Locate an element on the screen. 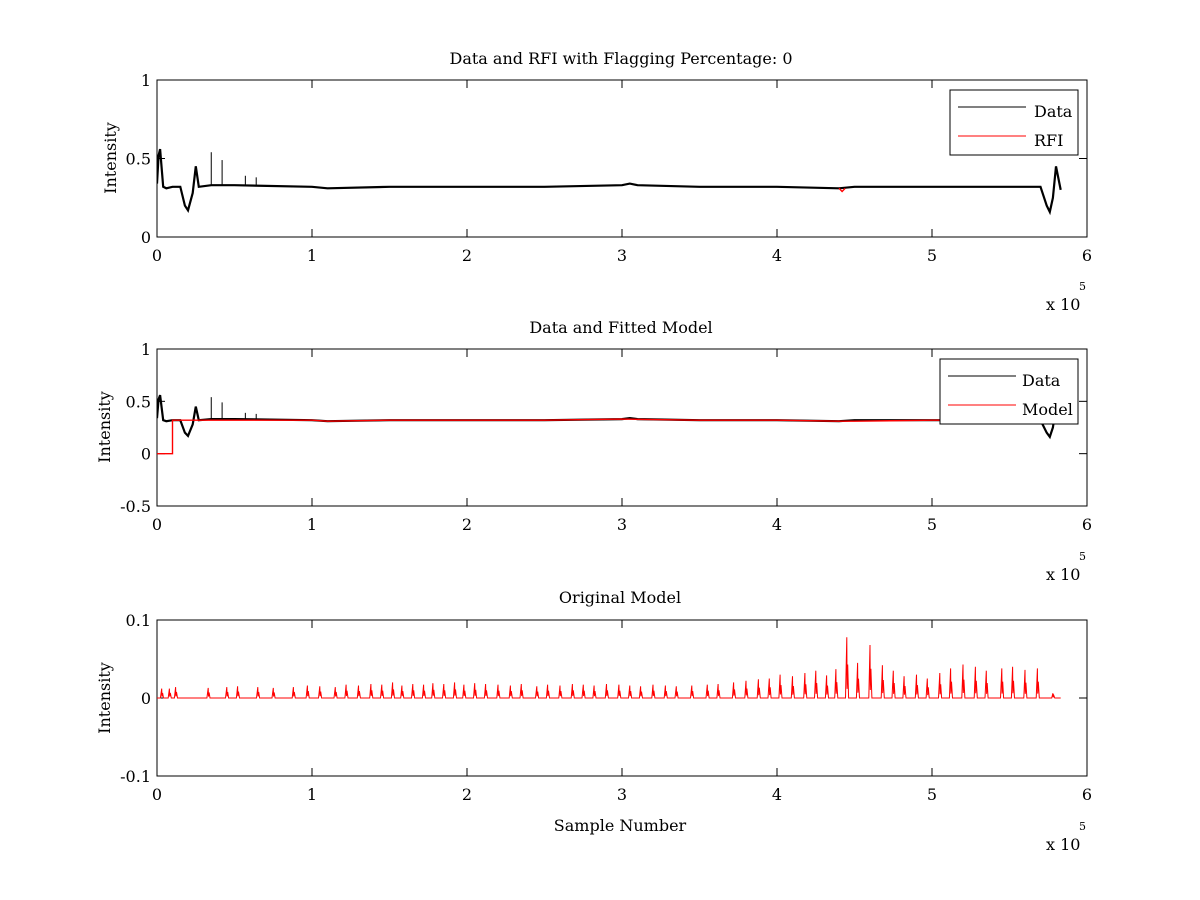  legend-label-rfi: RFI is located at coordinates (1048, 140).